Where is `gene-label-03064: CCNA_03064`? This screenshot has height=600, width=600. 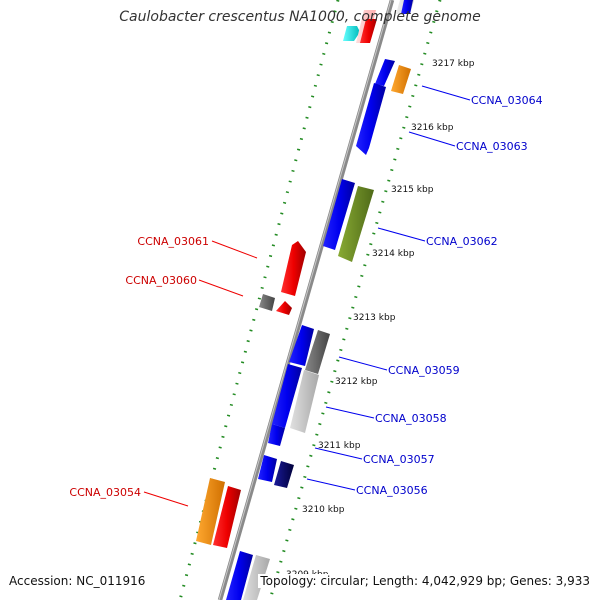
gene-label-03064: CCNA_03064 is located at coordinates (507, 100).